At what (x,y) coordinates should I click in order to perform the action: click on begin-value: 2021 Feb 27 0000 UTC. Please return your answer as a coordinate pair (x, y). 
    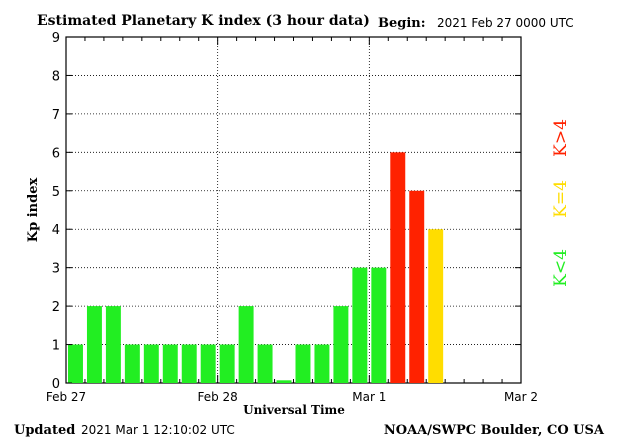
    Looking at the image, I should click on (505, 23).